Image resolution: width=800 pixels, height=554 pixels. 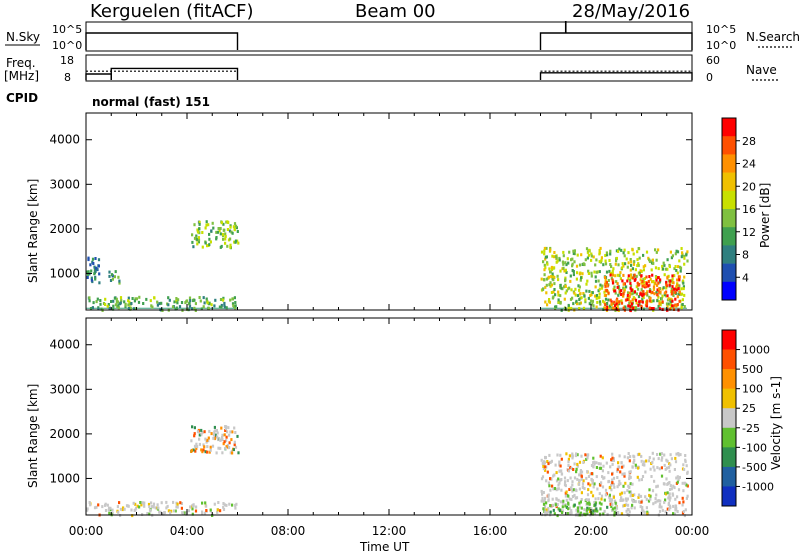 What do you see at coordinates (21, 76) in the screenshot?
I see `freq-label-line2: [MHz]` at bounding box center [21, 76].